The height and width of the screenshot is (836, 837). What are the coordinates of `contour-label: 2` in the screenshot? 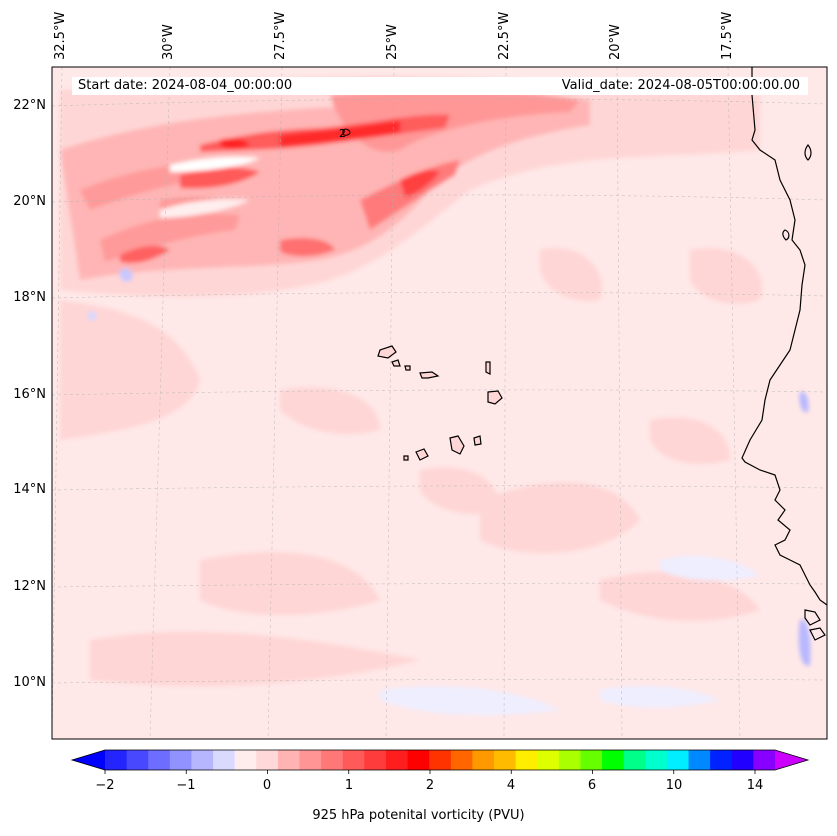 It's located at (342, 133).